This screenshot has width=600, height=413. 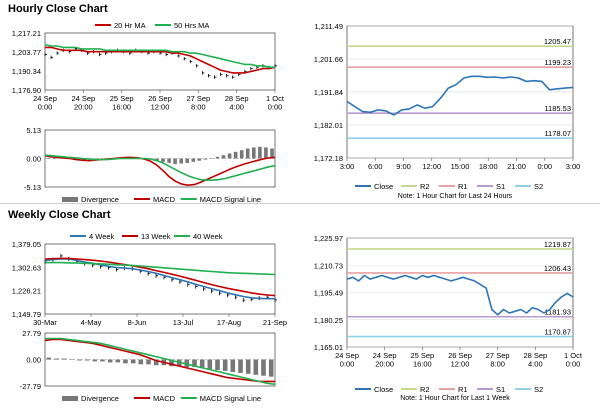 I want to click on hourly_macd-legend-label: Divergence, so click(x=100, y=199).